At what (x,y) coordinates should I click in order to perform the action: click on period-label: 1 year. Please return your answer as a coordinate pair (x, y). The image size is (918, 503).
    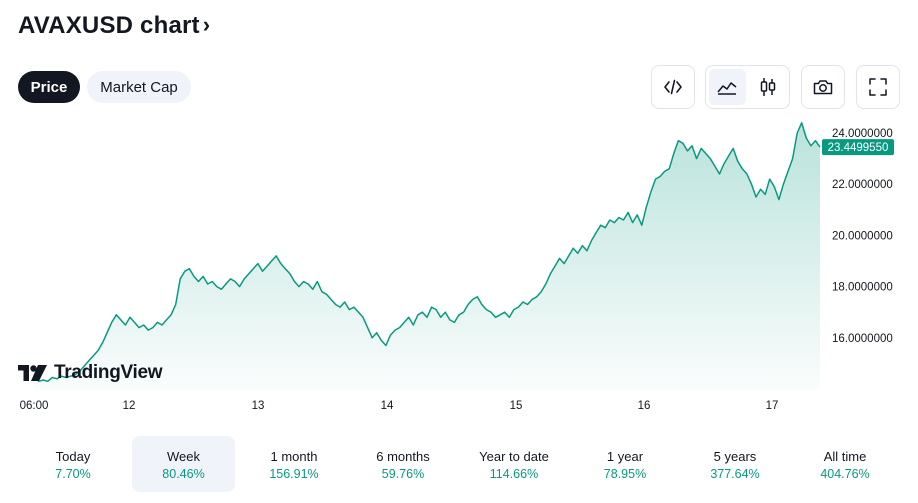
    Looking at the image, I should click on (625, 456).